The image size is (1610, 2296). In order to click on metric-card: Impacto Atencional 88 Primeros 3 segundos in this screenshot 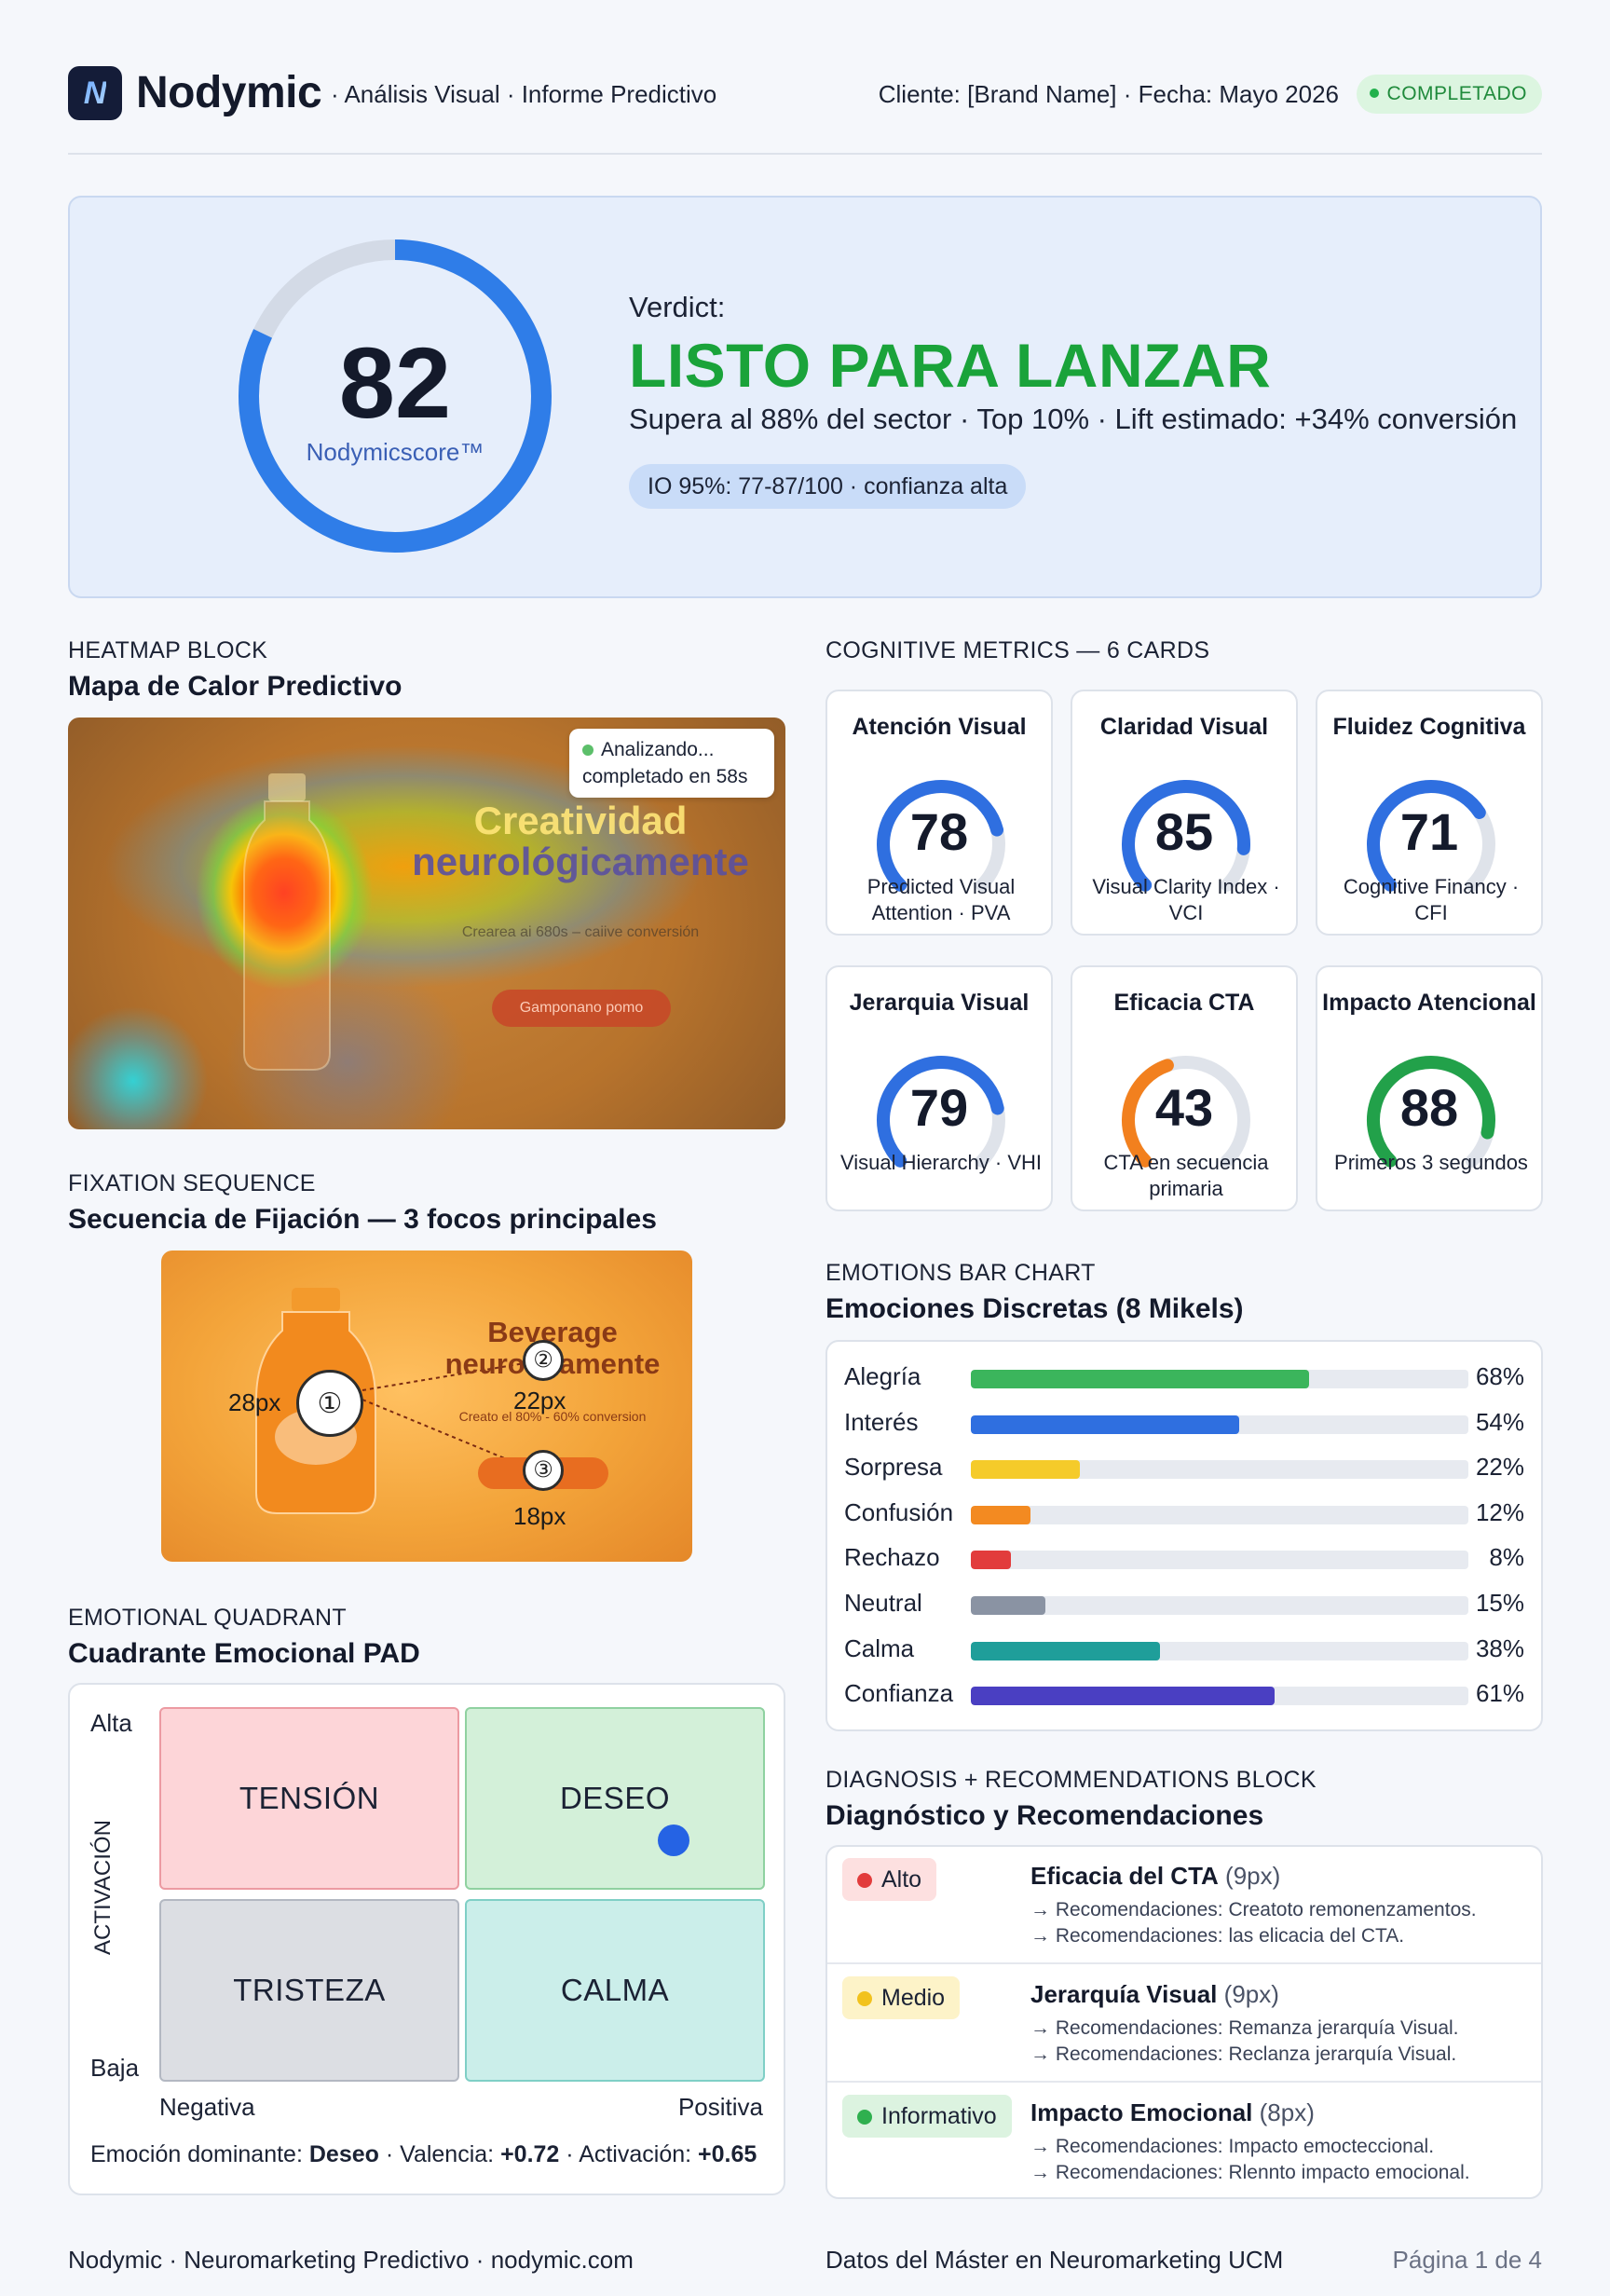, I will do `click(1429, 1088)`.